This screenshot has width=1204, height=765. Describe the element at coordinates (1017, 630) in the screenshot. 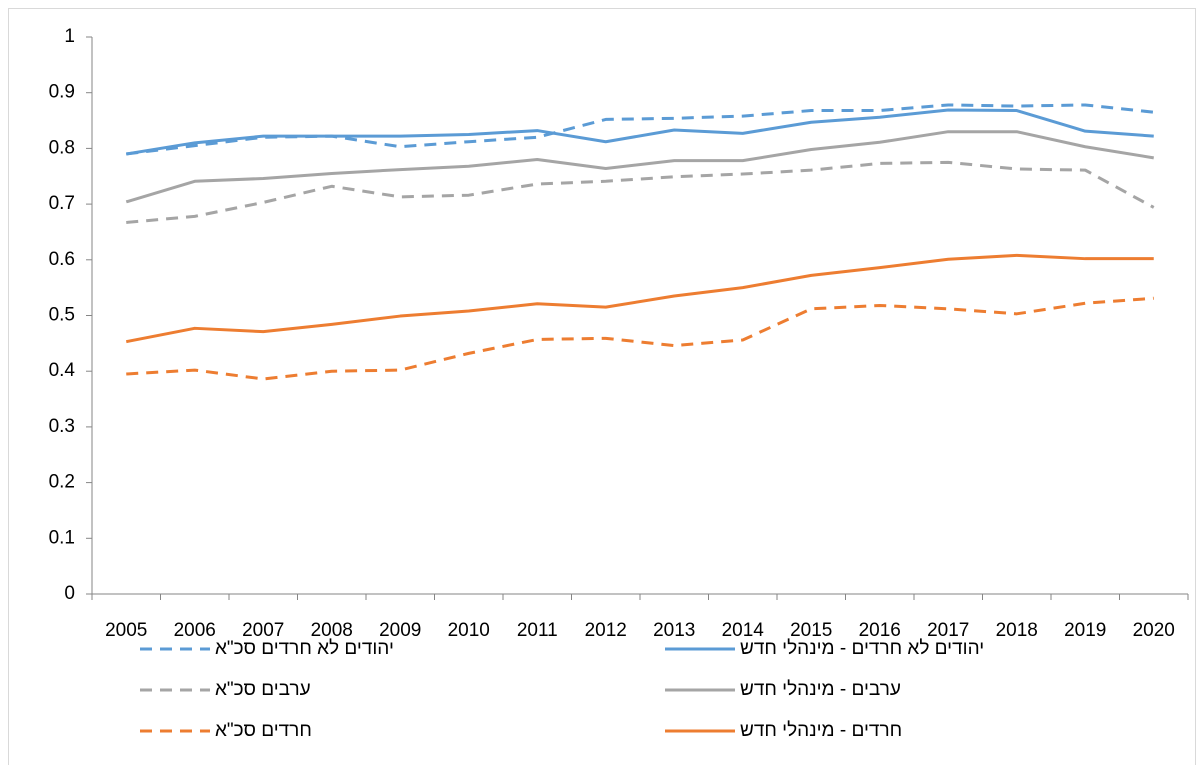

I see `x-tick-label: 2018` at that location.